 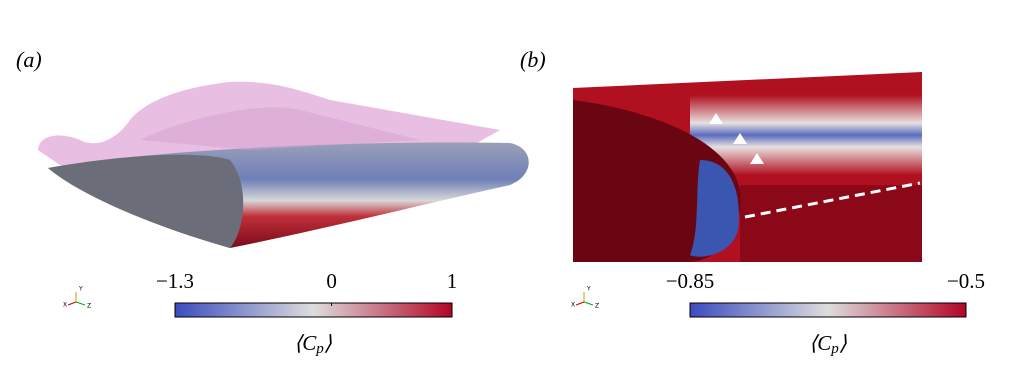 What do you see at coordinates (175, 281) in the screenshot?
I see `colorbar-tick-label: −1.3` at bounding box center [175, 281].